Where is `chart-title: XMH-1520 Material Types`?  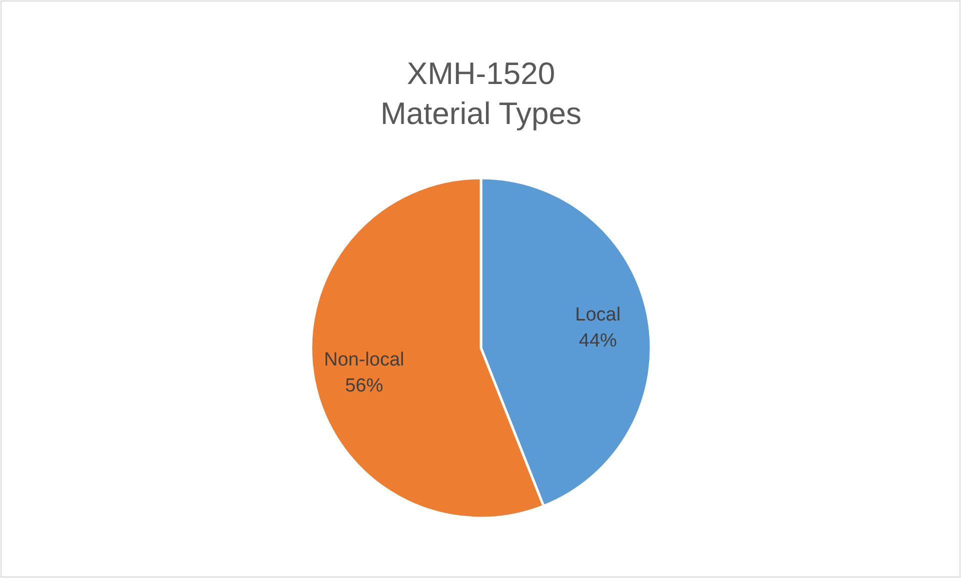 chart-title: XMH-1520 Material Types is located at coordinates (481, 93).